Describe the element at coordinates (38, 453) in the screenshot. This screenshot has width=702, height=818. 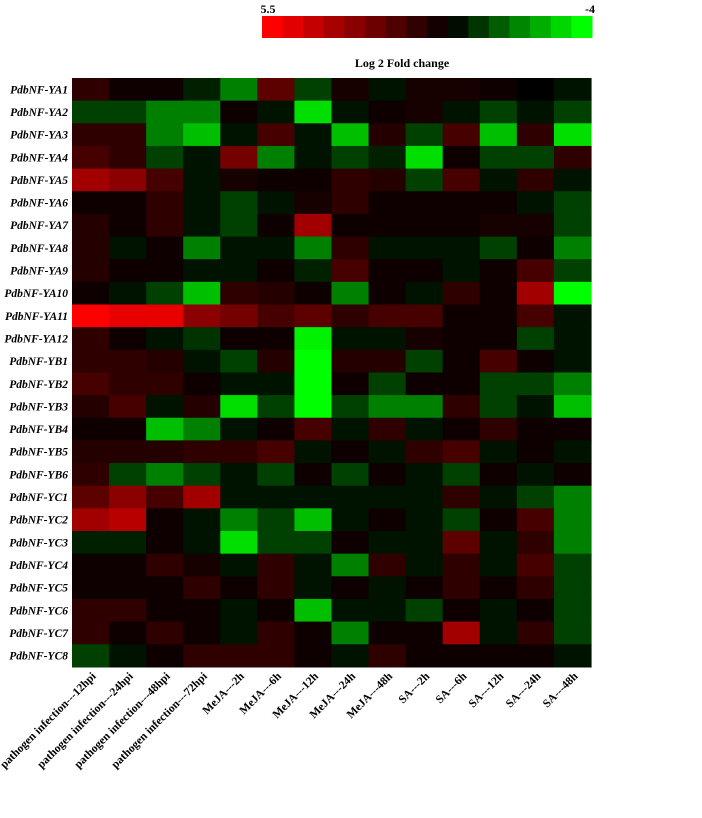
I see `row-label: PdbNF-YB5` at that location.